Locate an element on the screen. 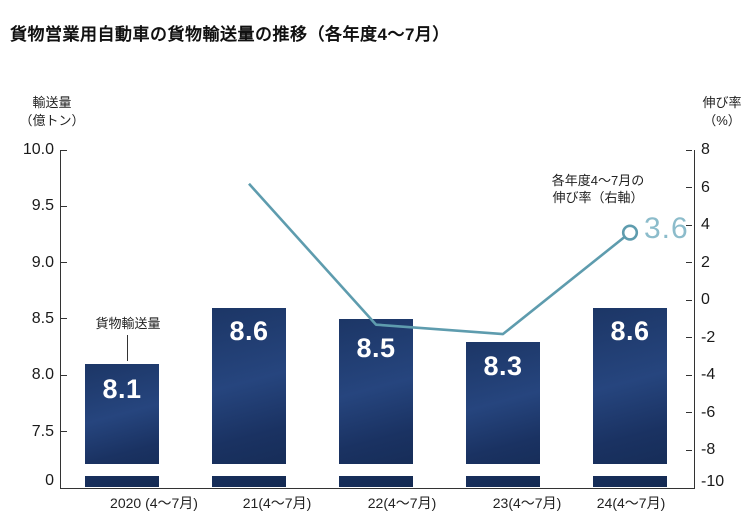  bar-value-label: 8.1 is located at coordinates (122, 389).